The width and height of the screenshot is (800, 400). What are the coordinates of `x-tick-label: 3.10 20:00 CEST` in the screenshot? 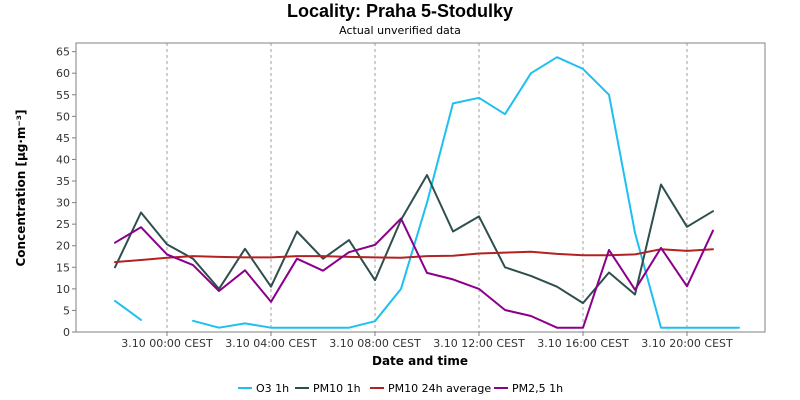 It's located at (687, 343).